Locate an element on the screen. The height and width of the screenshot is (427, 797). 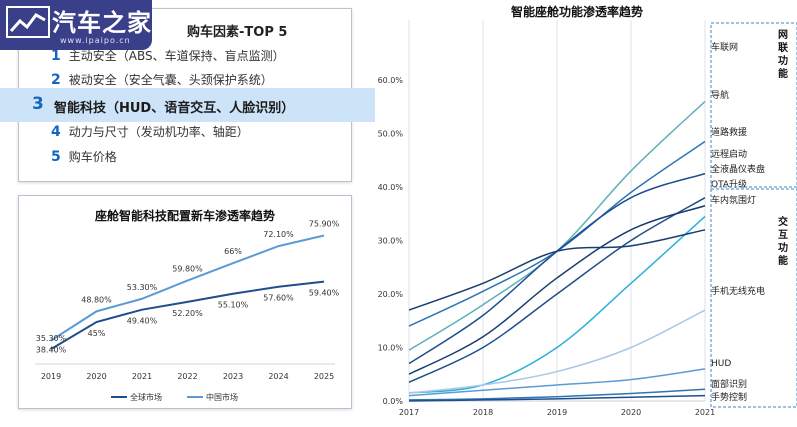
series-line-china is located at coordinates (187, 288).